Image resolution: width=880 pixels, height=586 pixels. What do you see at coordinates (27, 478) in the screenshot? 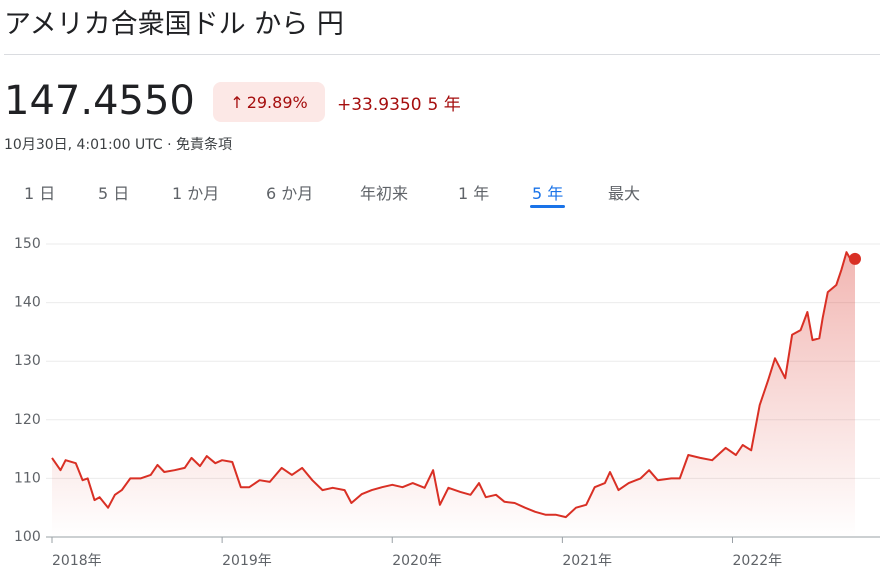
I see `y-tick-label: 110` at bounding box center [27, 478].